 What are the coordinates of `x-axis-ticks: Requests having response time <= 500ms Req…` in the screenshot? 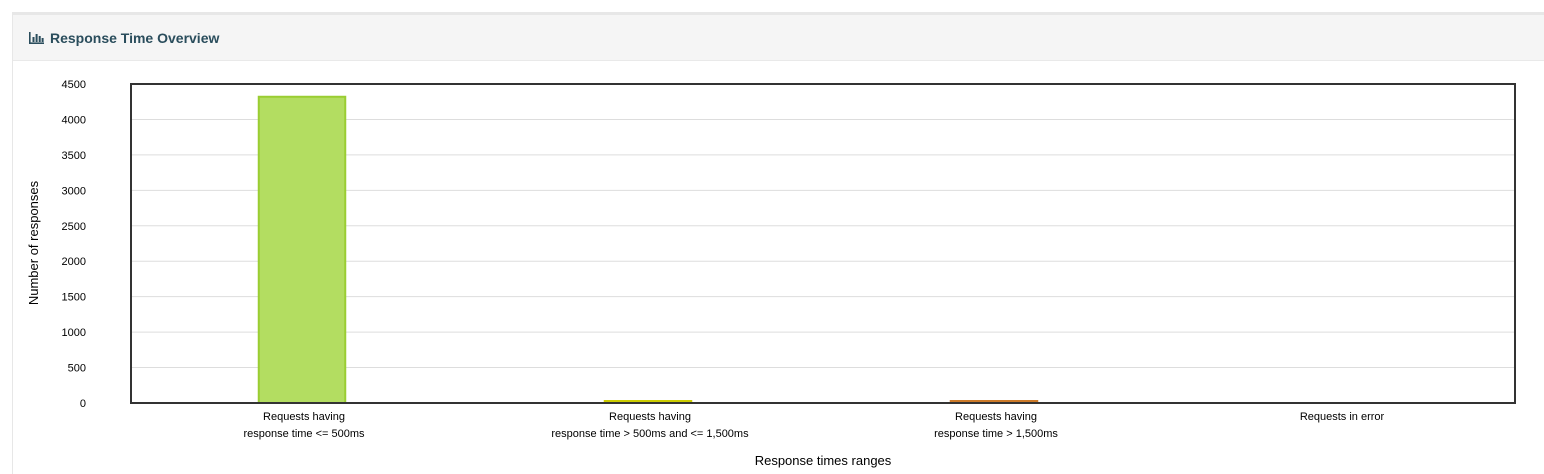 It's located at (813, 425).